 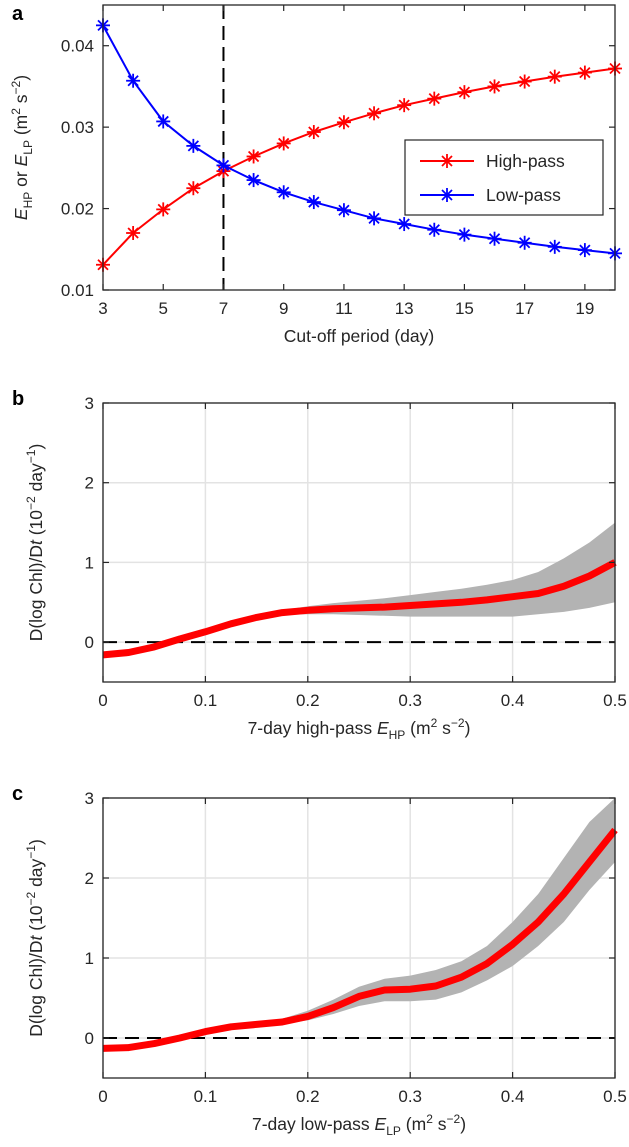 I want to click on legend-box, so click(x=504, y=177).